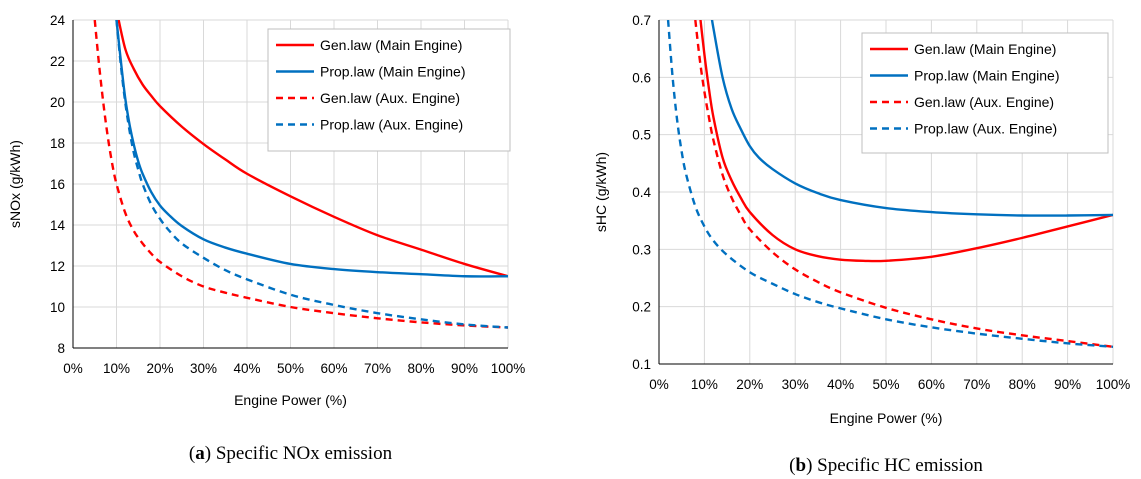 This screenshot has width=1141, height=479. Describe the element at coordinates (58, 20) in the screenshot. I see `y-tick-label: 24` at that location.